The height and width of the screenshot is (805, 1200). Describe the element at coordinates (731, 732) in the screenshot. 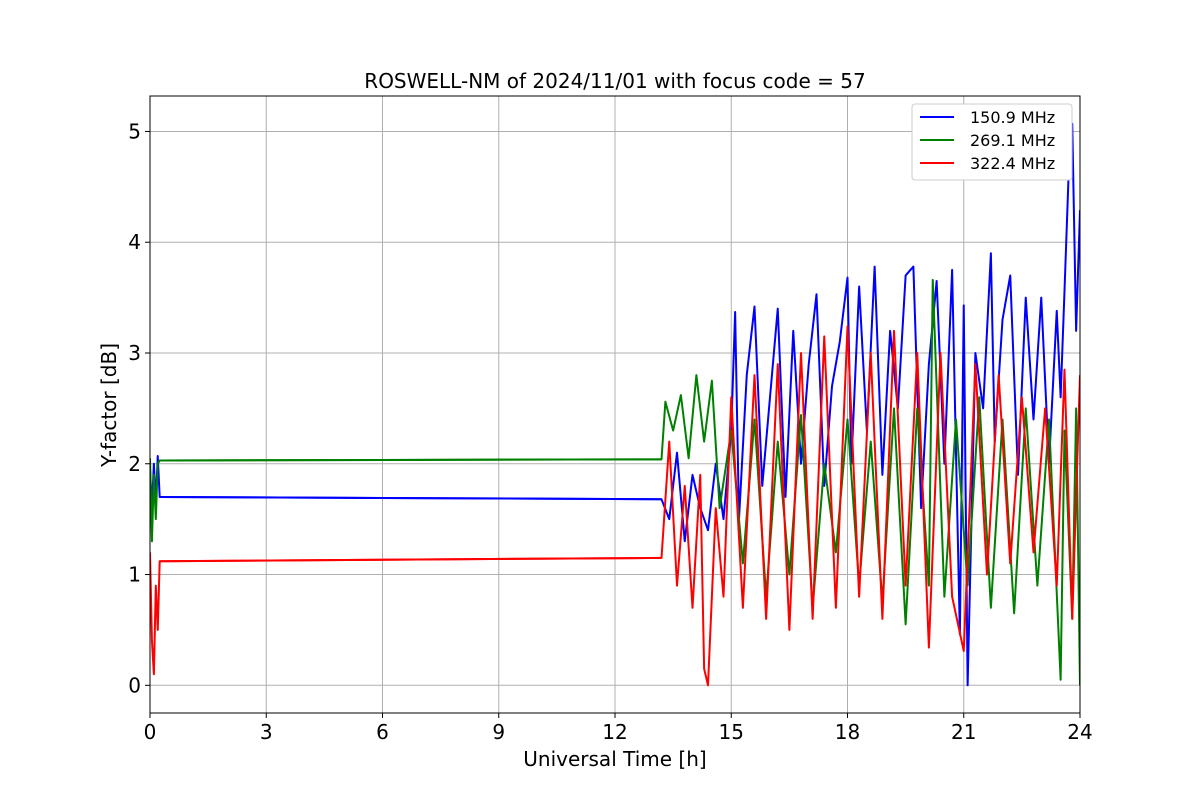

I see `x-tick-label: 15` at that location.